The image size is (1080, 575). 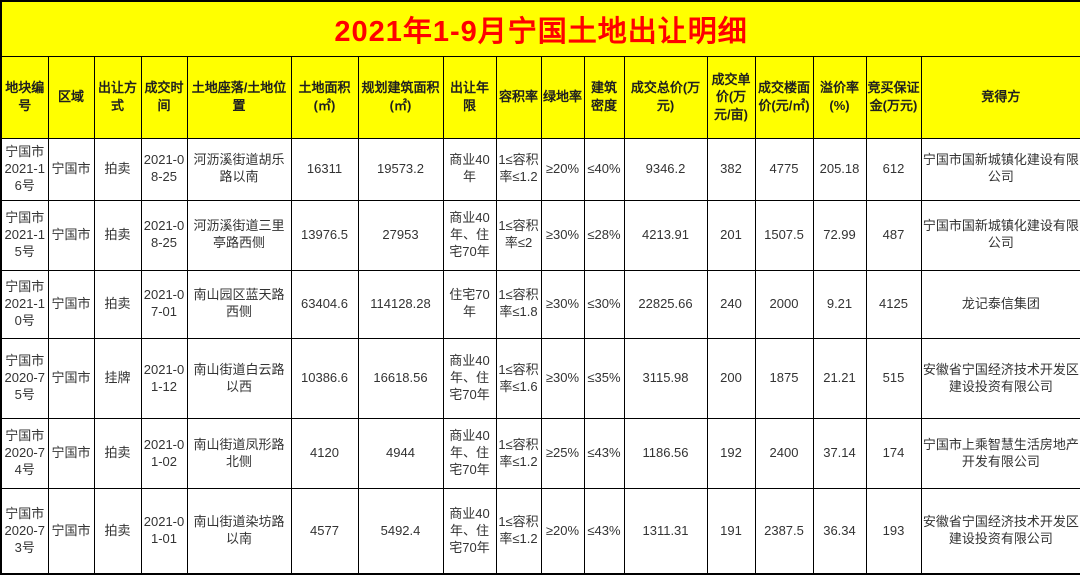 I want to click on cell-land-area: 63404.6, so click(x=324, y=304).